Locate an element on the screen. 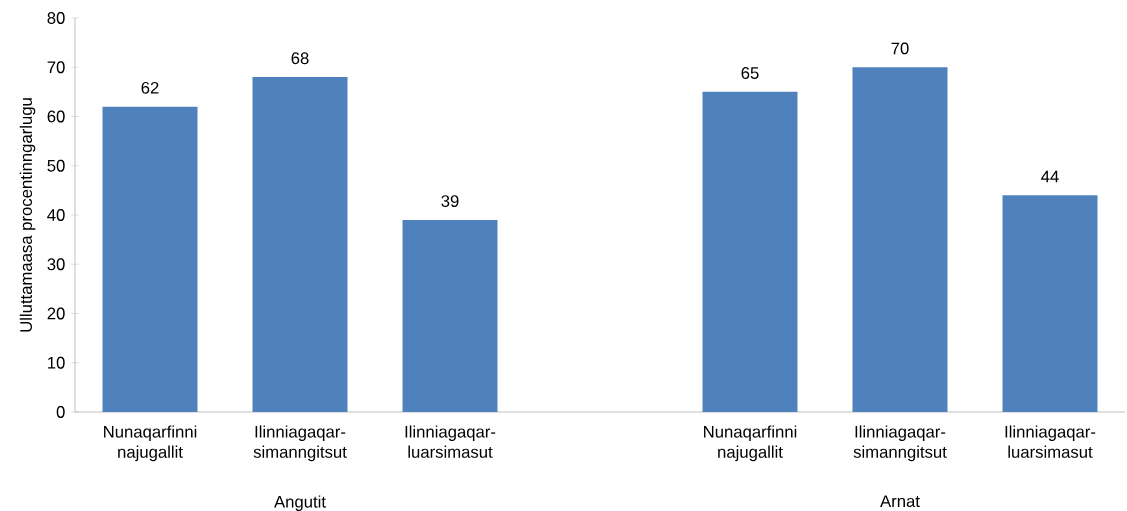 Image resolution: width=1127 pixels, height=511 pixels. data-label: 68 is located at coordinates (300, 58).